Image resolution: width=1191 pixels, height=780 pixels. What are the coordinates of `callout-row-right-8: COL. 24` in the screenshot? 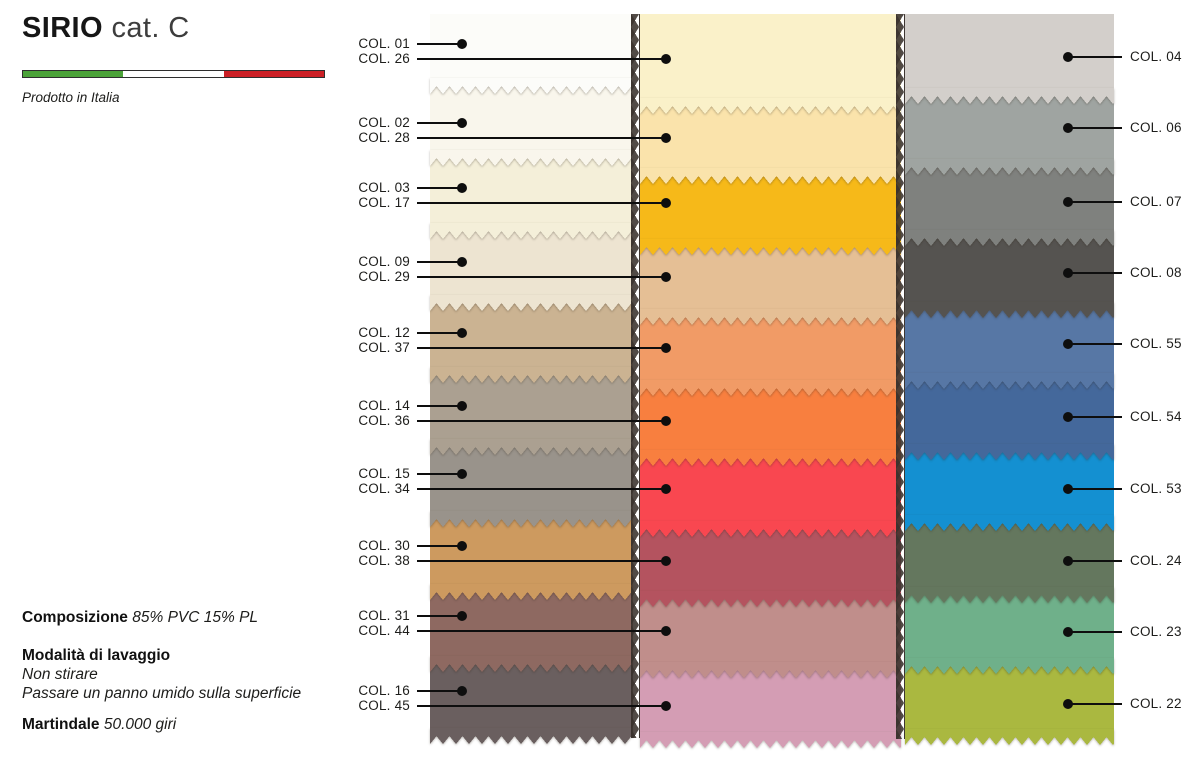 It's located at (595, 560).